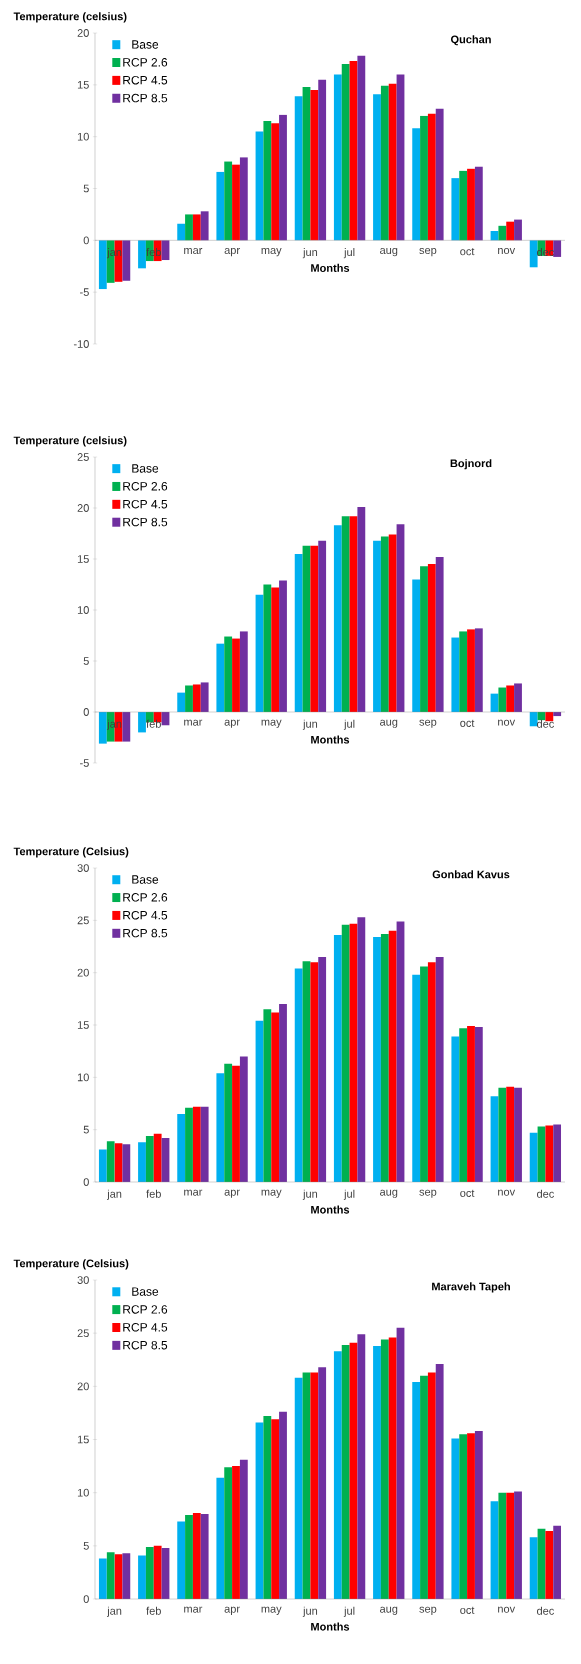 This screenshot has height=1664, width=581. What do you see at coordinates (349, 1194) in the screenshot?
I see `x-tick-label: jul` at bounding box center [349, 1194].